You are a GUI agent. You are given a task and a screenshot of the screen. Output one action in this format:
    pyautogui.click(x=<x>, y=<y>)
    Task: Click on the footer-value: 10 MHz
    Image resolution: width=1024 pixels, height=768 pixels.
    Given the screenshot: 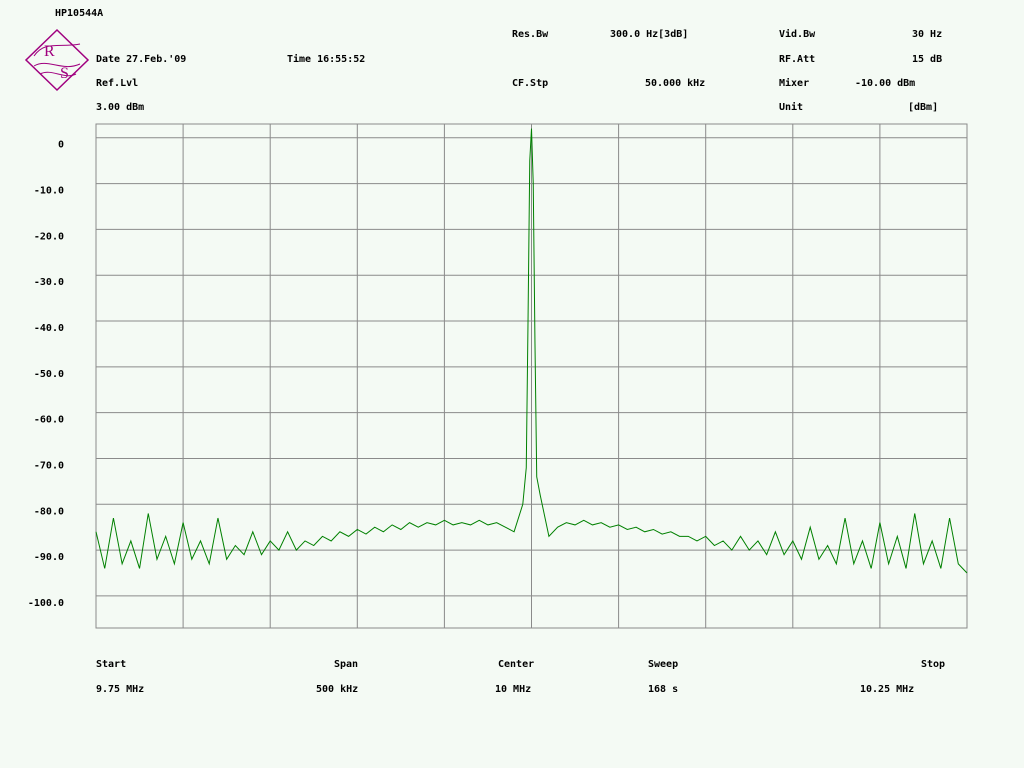 What is the action you would take?
    pyautogui.click(x=513, y=689)
    